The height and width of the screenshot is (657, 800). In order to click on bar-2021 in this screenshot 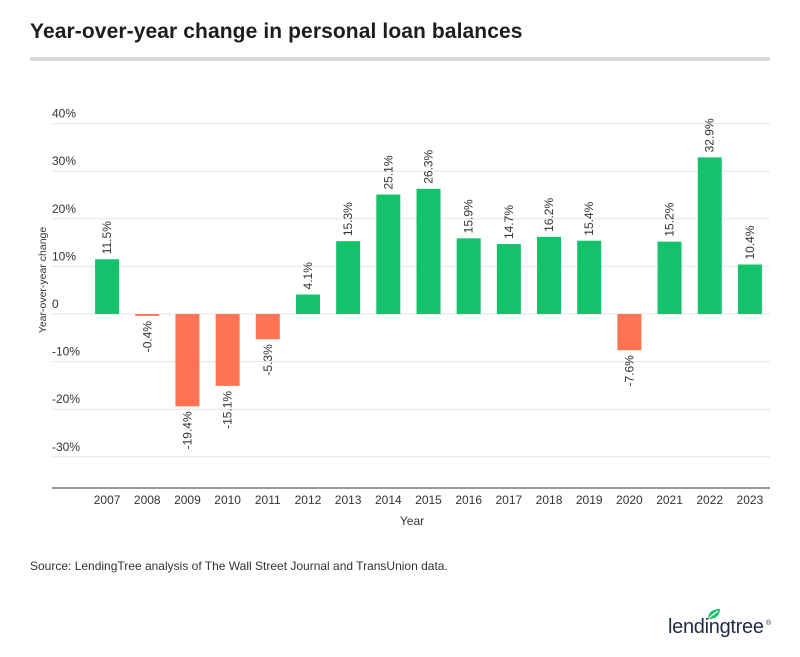, I will do `click(669, 277)`.